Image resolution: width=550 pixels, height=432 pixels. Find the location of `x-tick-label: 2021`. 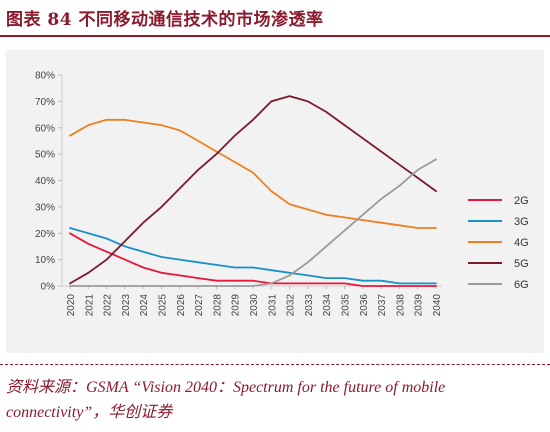

x-tick-label: 2021 is located at coordinates (89, 305).